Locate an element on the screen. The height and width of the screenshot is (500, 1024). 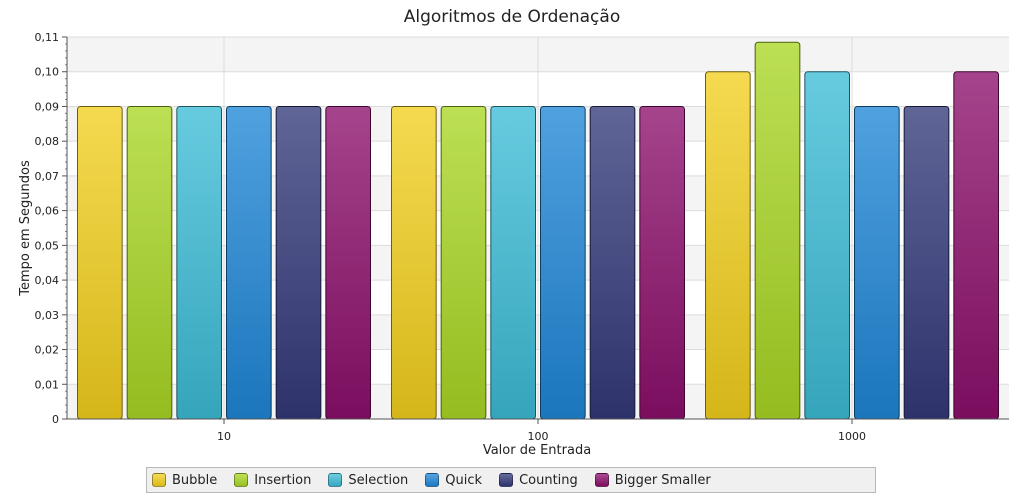
y-axis-label: Tempo em Segundos is located at coordinates (25, 228).